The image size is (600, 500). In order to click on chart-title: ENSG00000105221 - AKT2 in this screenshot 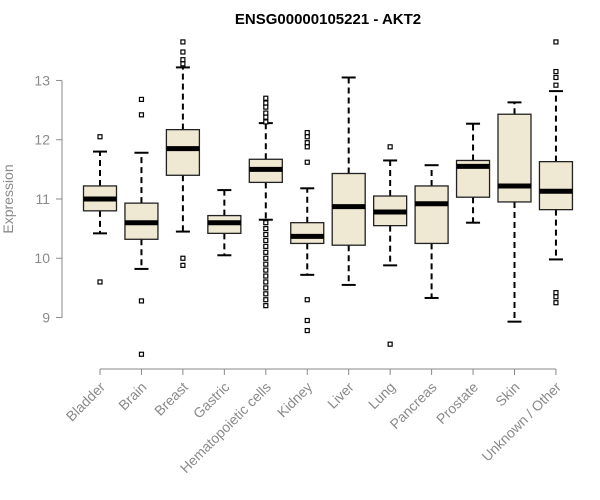, I will do `click(328, 19)`.